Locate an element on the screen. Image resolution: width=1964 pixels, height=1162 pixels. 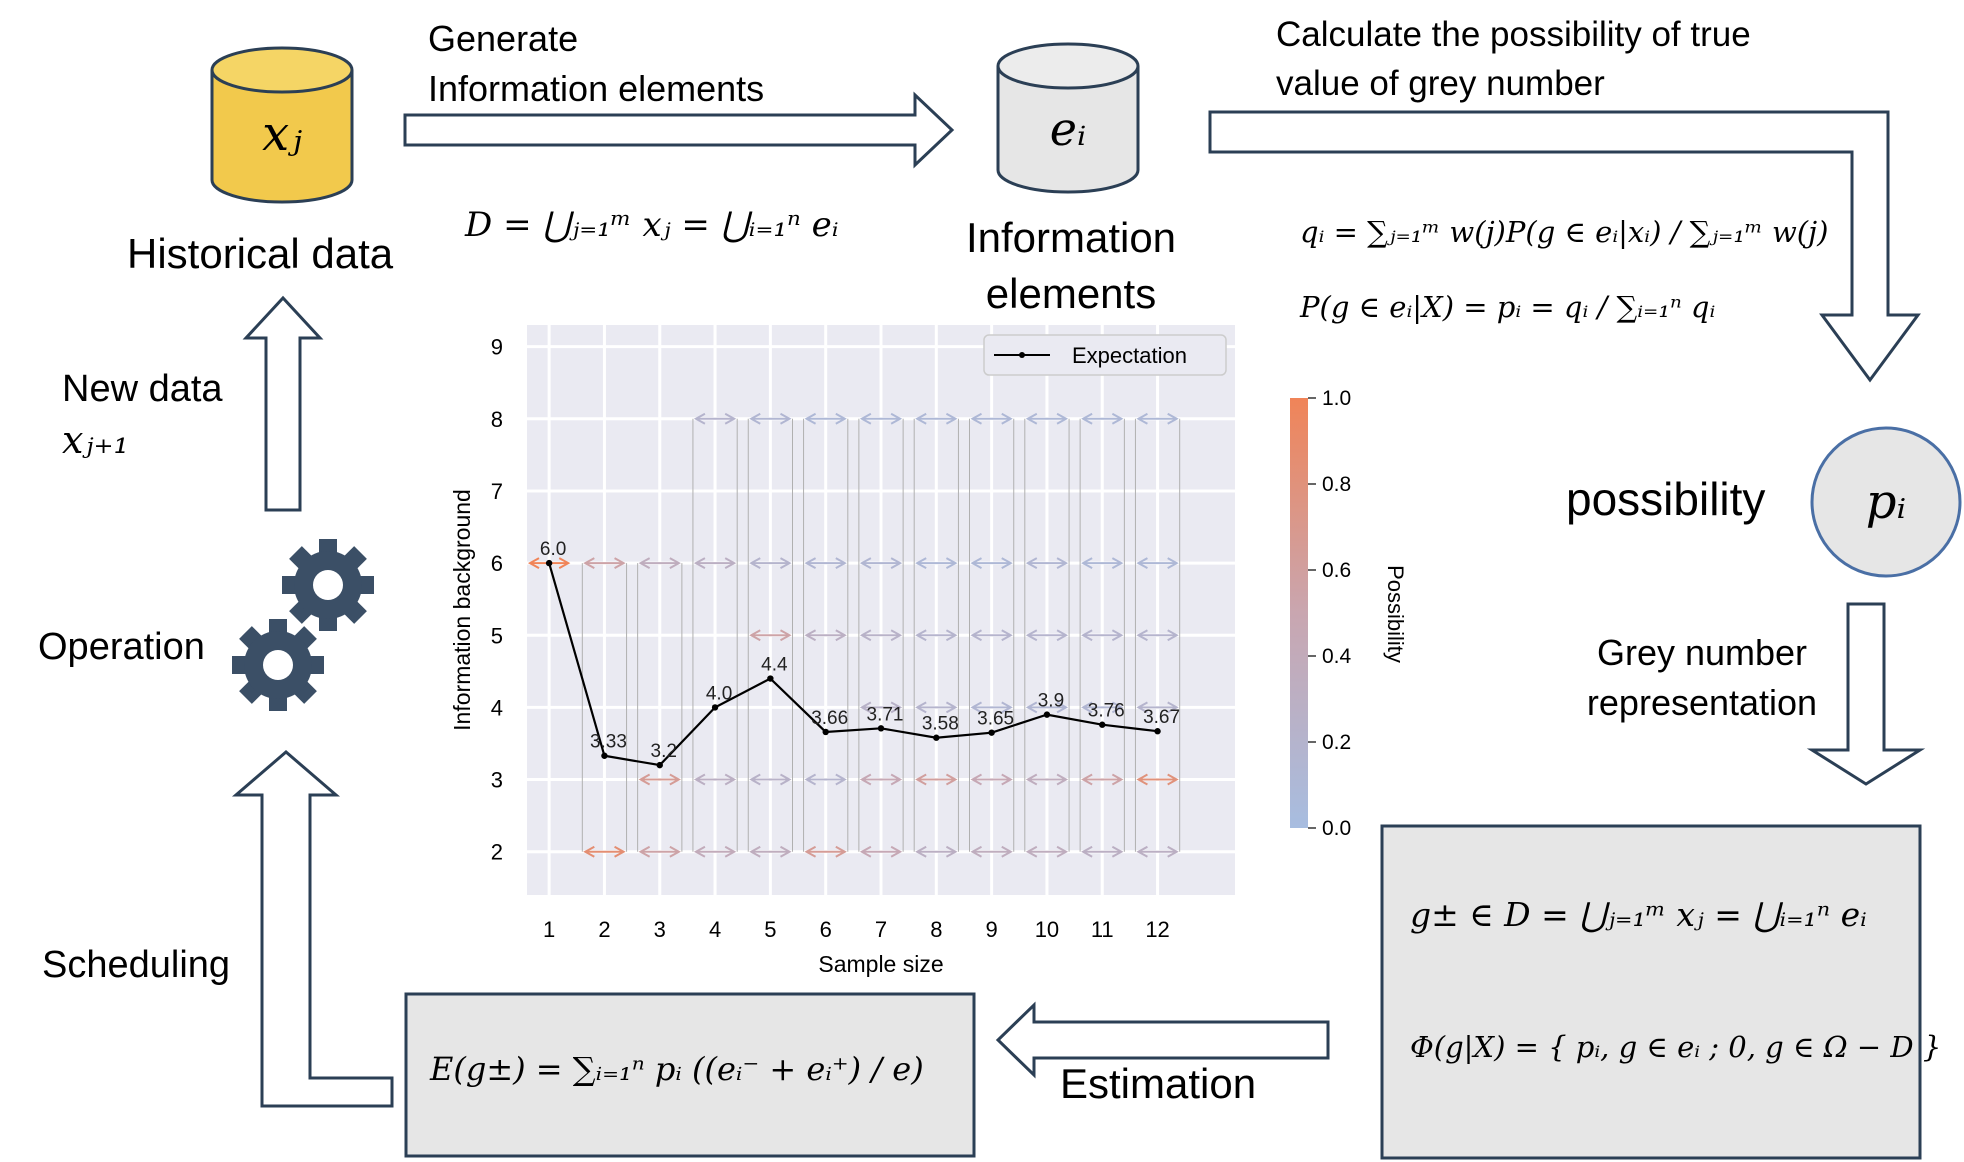
x-tick-label: 7 is located at coordinates (881, 929).